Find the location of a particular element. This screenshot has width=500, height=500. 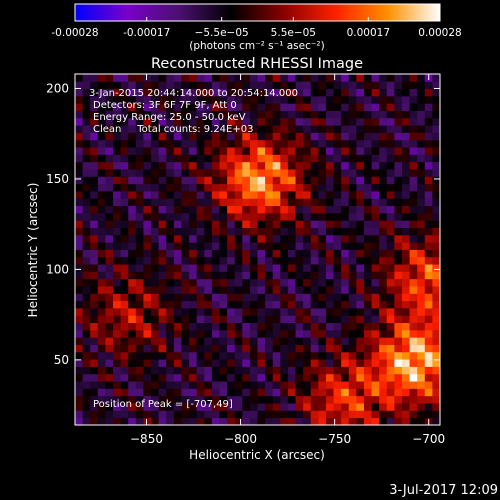

colorbar-tick-label: -0.00028 is located at coordinates (74, 33).